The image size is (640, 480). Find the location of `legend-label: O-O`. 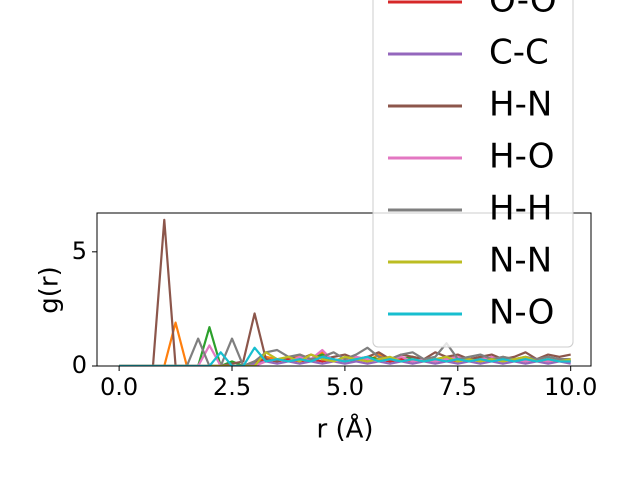

legend-label: O-O is located at coordinates (523, 10).